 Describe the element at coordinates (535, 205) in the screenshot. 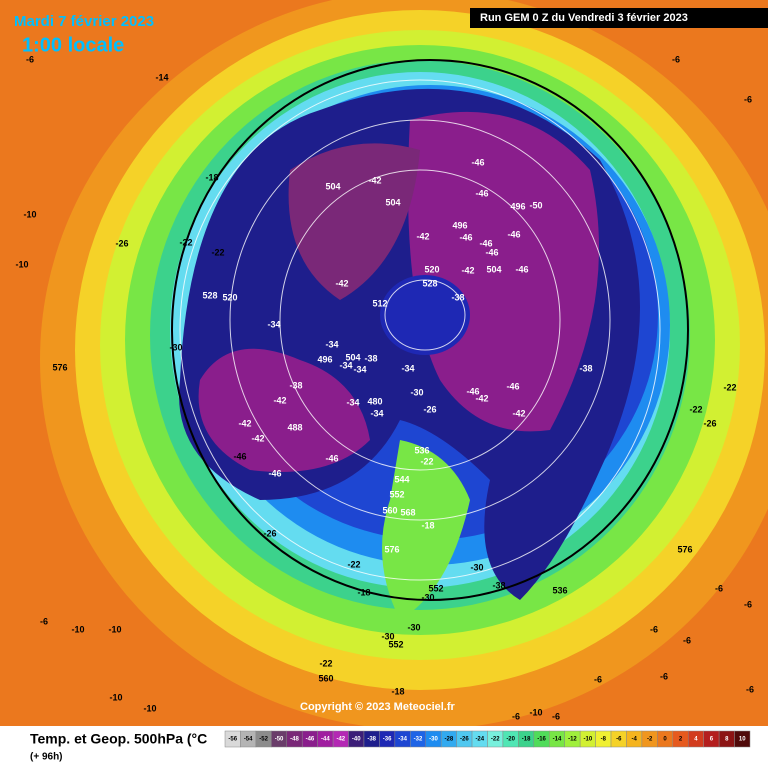

I see `map-label: -50` at that location.